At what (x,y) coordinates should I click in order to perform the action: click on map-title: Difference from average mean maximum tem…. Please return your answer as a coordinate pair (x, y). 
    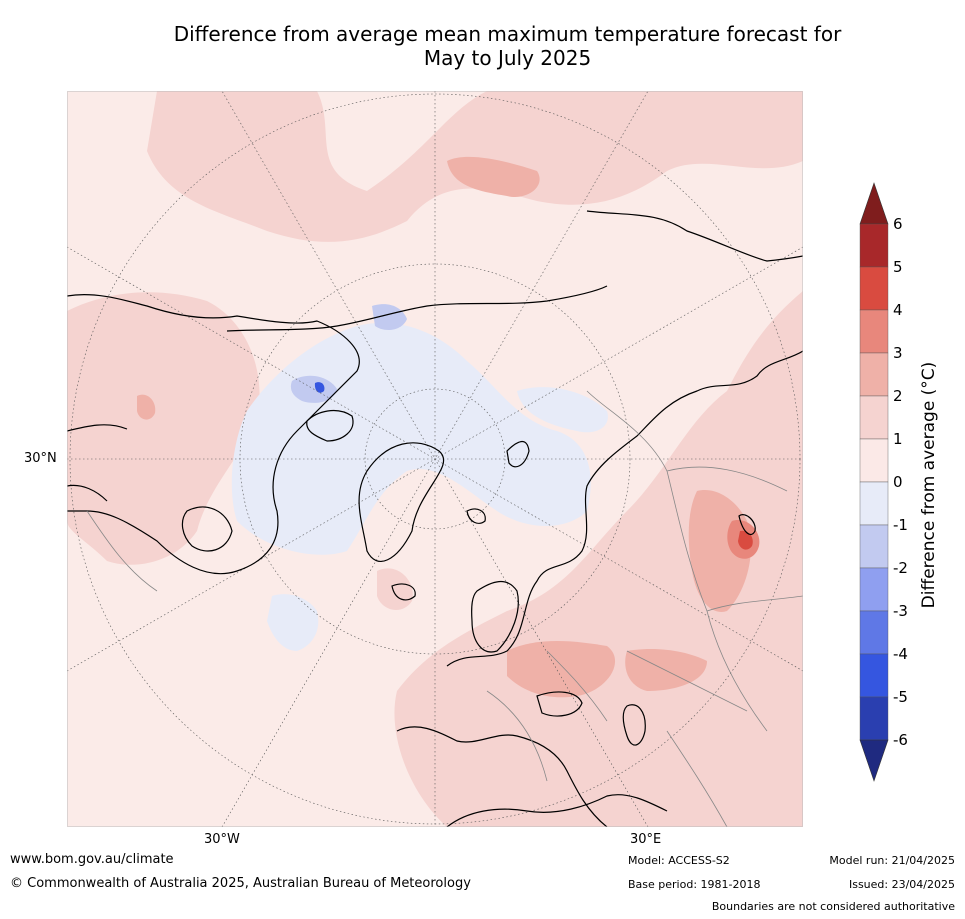
    Looking at the image, I should click on (507, 46).